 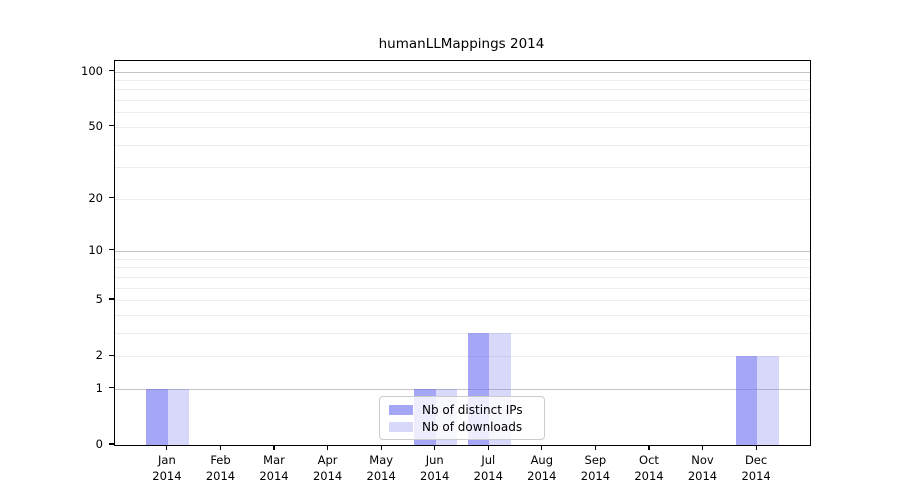 What do you see at coordinates (472, 426) in the screenshot?
I see `legend-label-downloads: Nb of downloads` at bounding box center [472, 426].